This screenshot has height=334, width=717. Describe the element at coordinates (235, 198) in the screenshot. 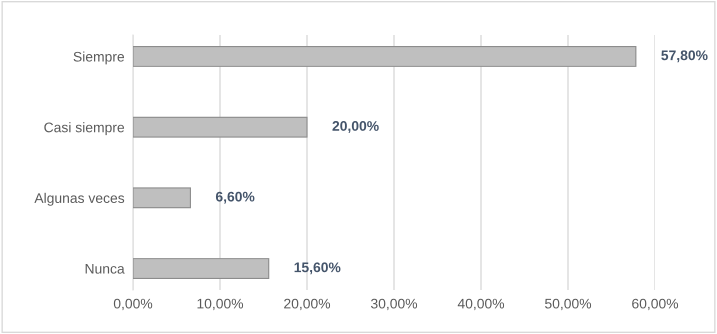

I see `data-label: 6,60%` at that location.